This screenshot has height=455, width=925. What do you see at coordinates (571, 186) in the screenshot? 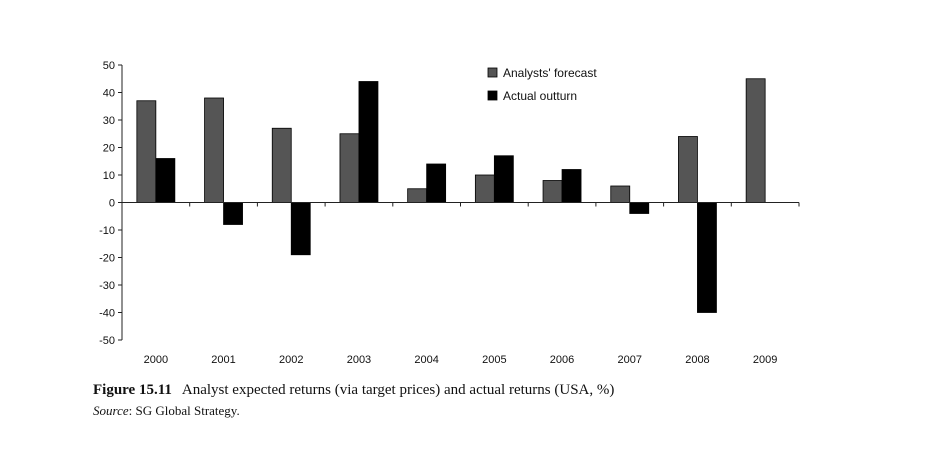
I see `bar-actual-2006` at bounding box center [571, 186].